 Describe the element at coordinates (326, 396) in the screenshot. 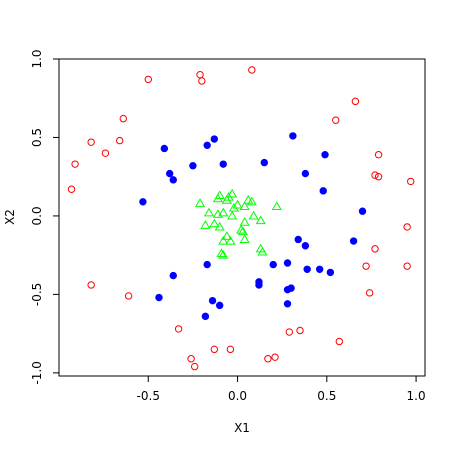

I see `x-tick-label: 0.5` at that location.